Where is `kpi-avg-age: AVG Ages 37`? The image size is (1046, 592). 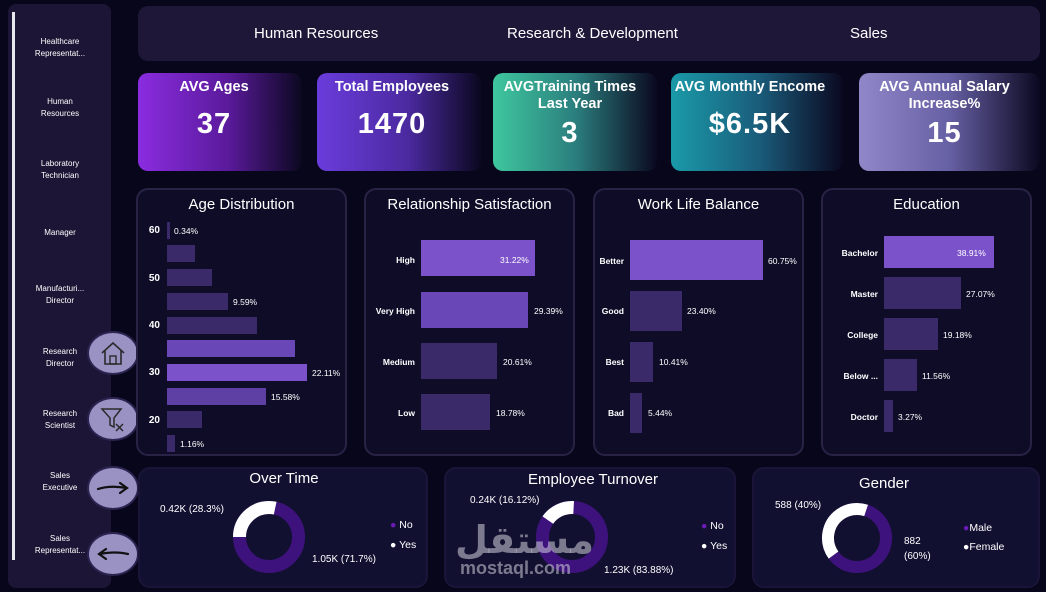
kpi-avg-age: AVG Ages 37 is located at coordinates (220, 122).